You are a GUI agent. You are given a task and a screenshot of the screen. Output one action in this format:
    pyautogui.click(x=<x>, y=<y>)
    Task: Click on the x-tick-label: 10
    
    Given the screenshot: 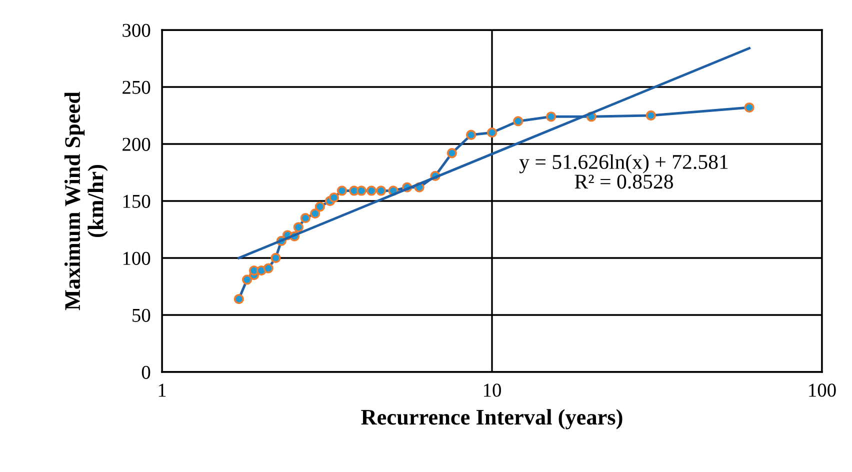 What is the action you would take?
    pyautogui.click(x=492, y=390)
    